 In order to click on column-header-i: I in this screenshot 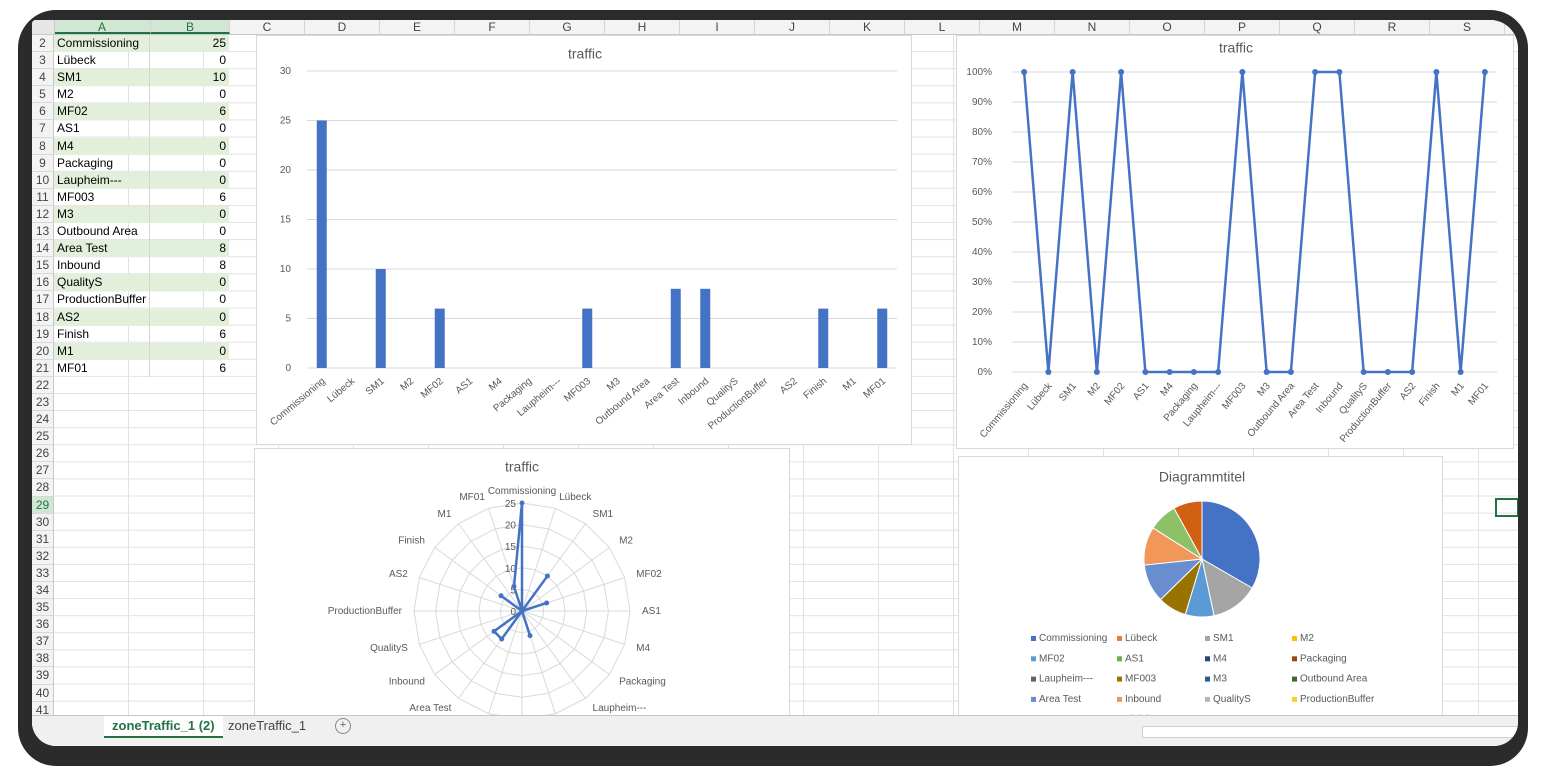, I will do `click(717, 27)`.